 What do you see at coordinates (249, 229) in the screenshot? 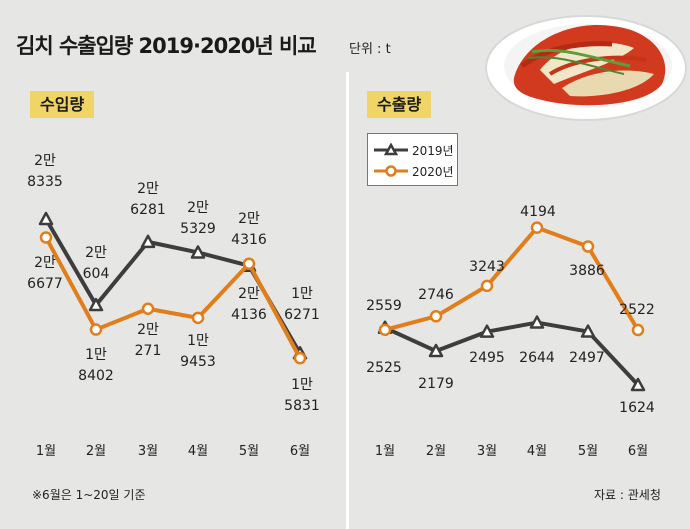
I see `import-data-label: 2만 4316` at bounding box center [249, 229].